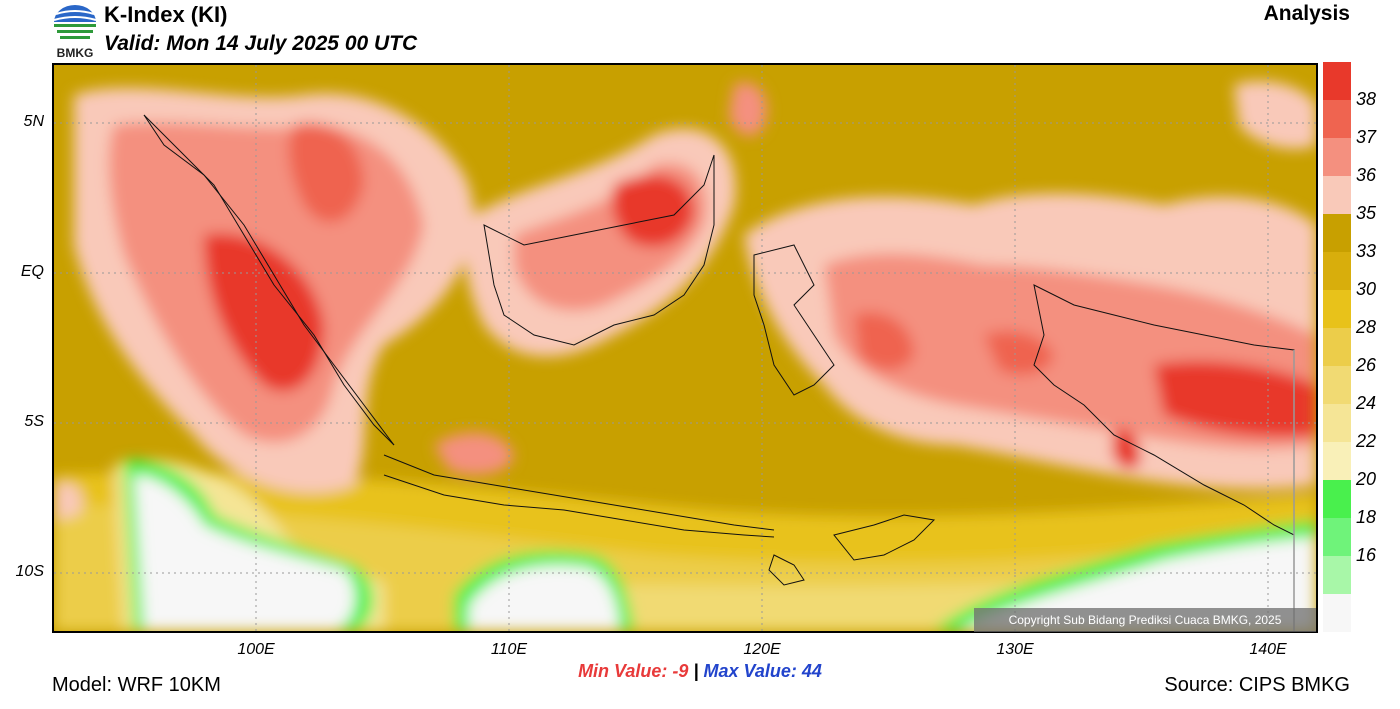 This screenshot has height=709, width=1400. What do you see at coordinates (32, 271) in the screenshot?
I see `lat-label-eq: EQ` at bounding box center [32, 271].